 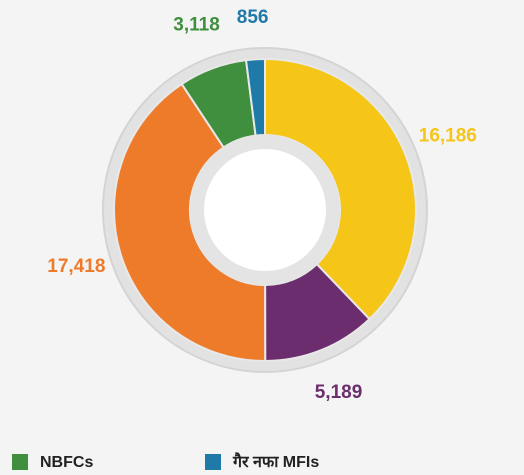 What do you see at coordinates (76, 266) in the screenshot?
I see `value-label: 17,418` at bounding box center [76, 266].